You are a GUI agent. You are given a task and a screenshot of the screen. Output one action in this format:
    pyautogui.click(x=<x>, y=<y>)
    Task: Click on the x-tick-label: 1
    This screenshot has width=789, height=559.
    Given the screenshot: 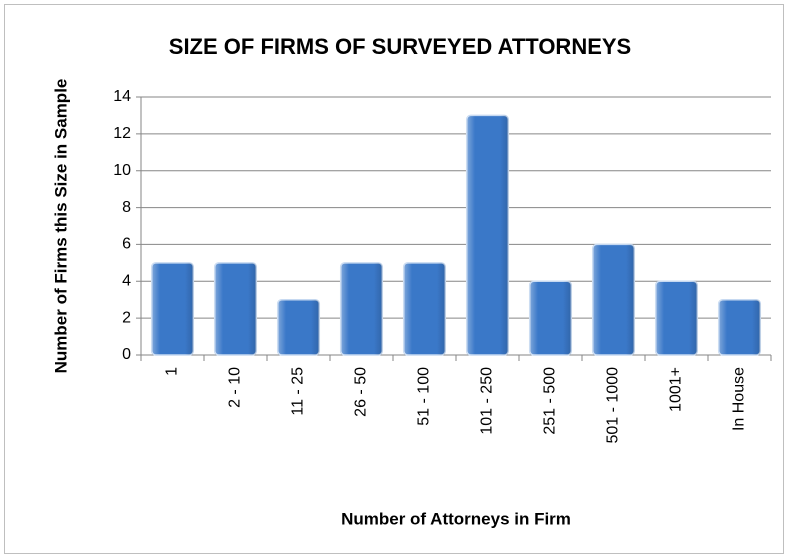 What is the action you would take?
    pyautogui.click(x=172, y=371)
    